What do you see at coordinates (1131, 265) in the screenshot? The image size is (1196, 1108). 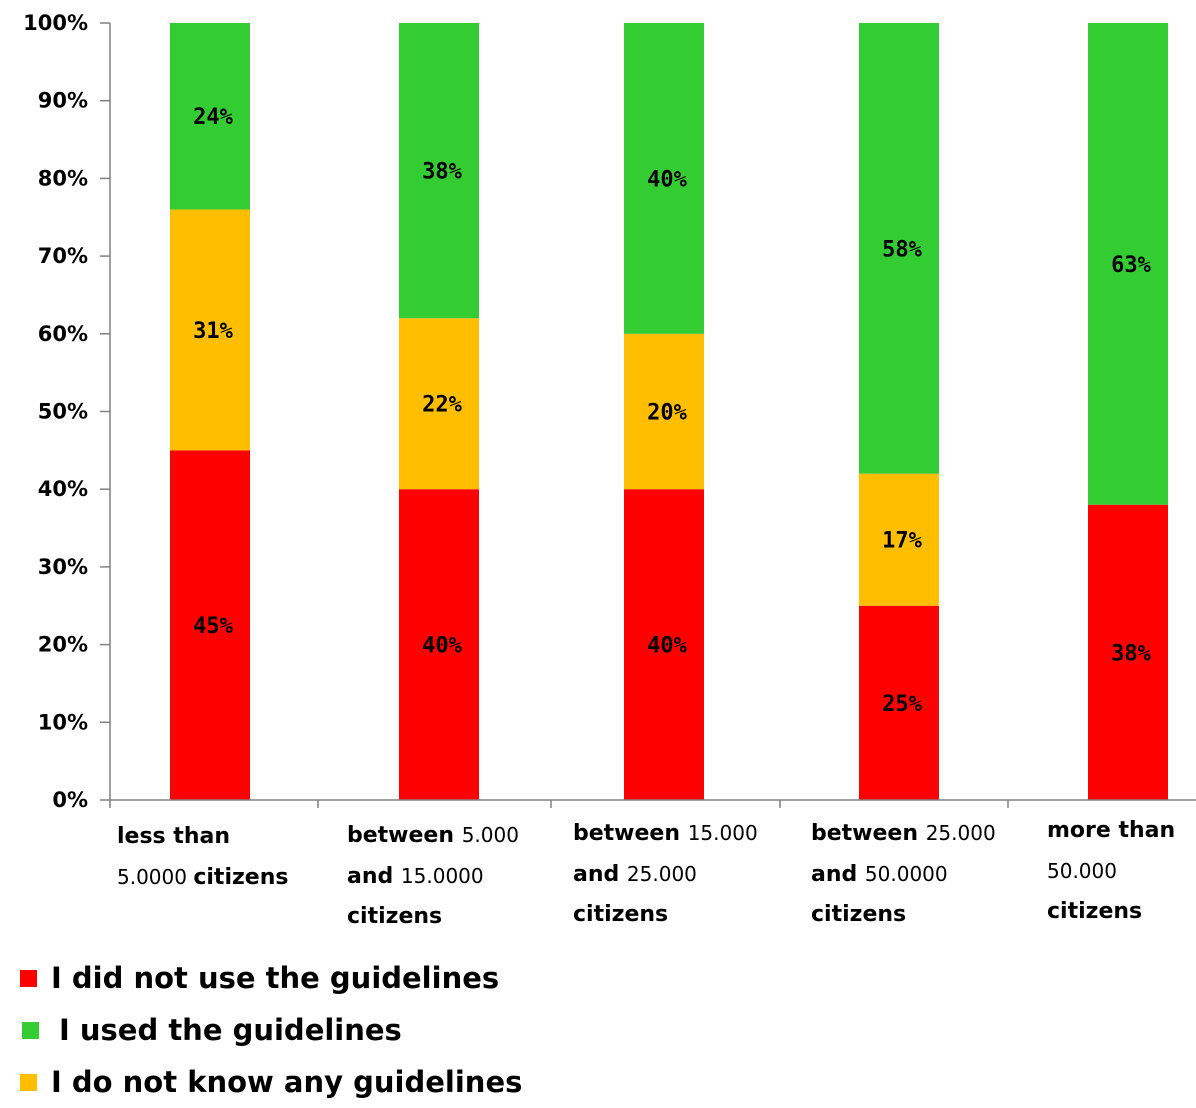 I see `data-label: 63%` at bounding box center [1131, 265].